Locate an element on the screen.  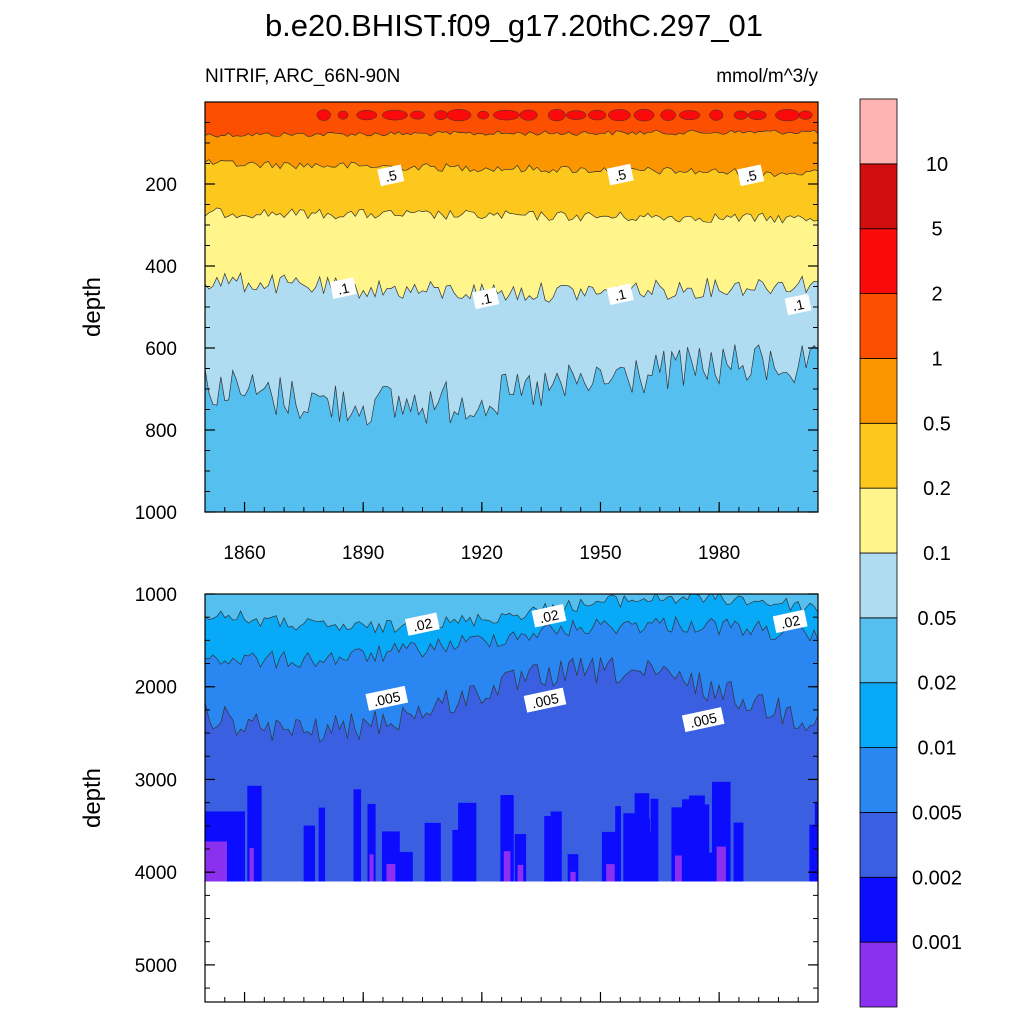
band-0.01-to-0.02 is located at coordinates (511, 631).